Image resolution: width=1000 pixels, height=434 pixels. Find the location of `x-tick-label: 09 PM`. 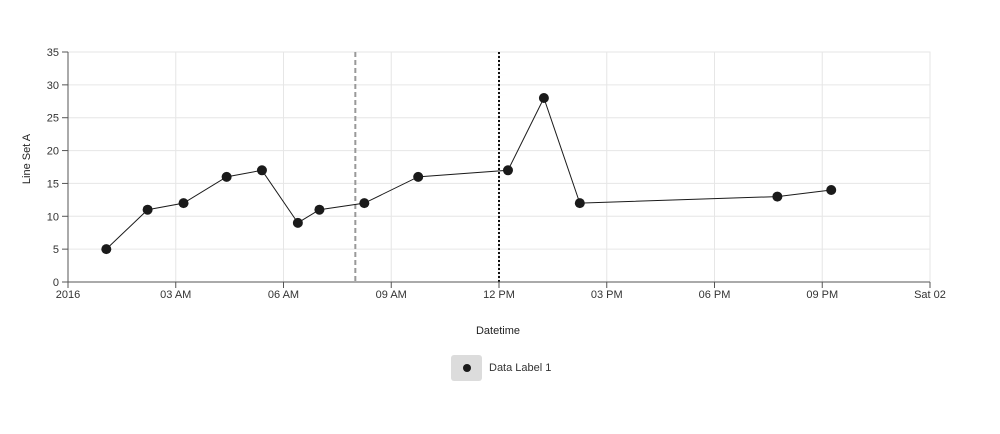

x-tick-label: 09 PM is located at coordinates (822, 295).